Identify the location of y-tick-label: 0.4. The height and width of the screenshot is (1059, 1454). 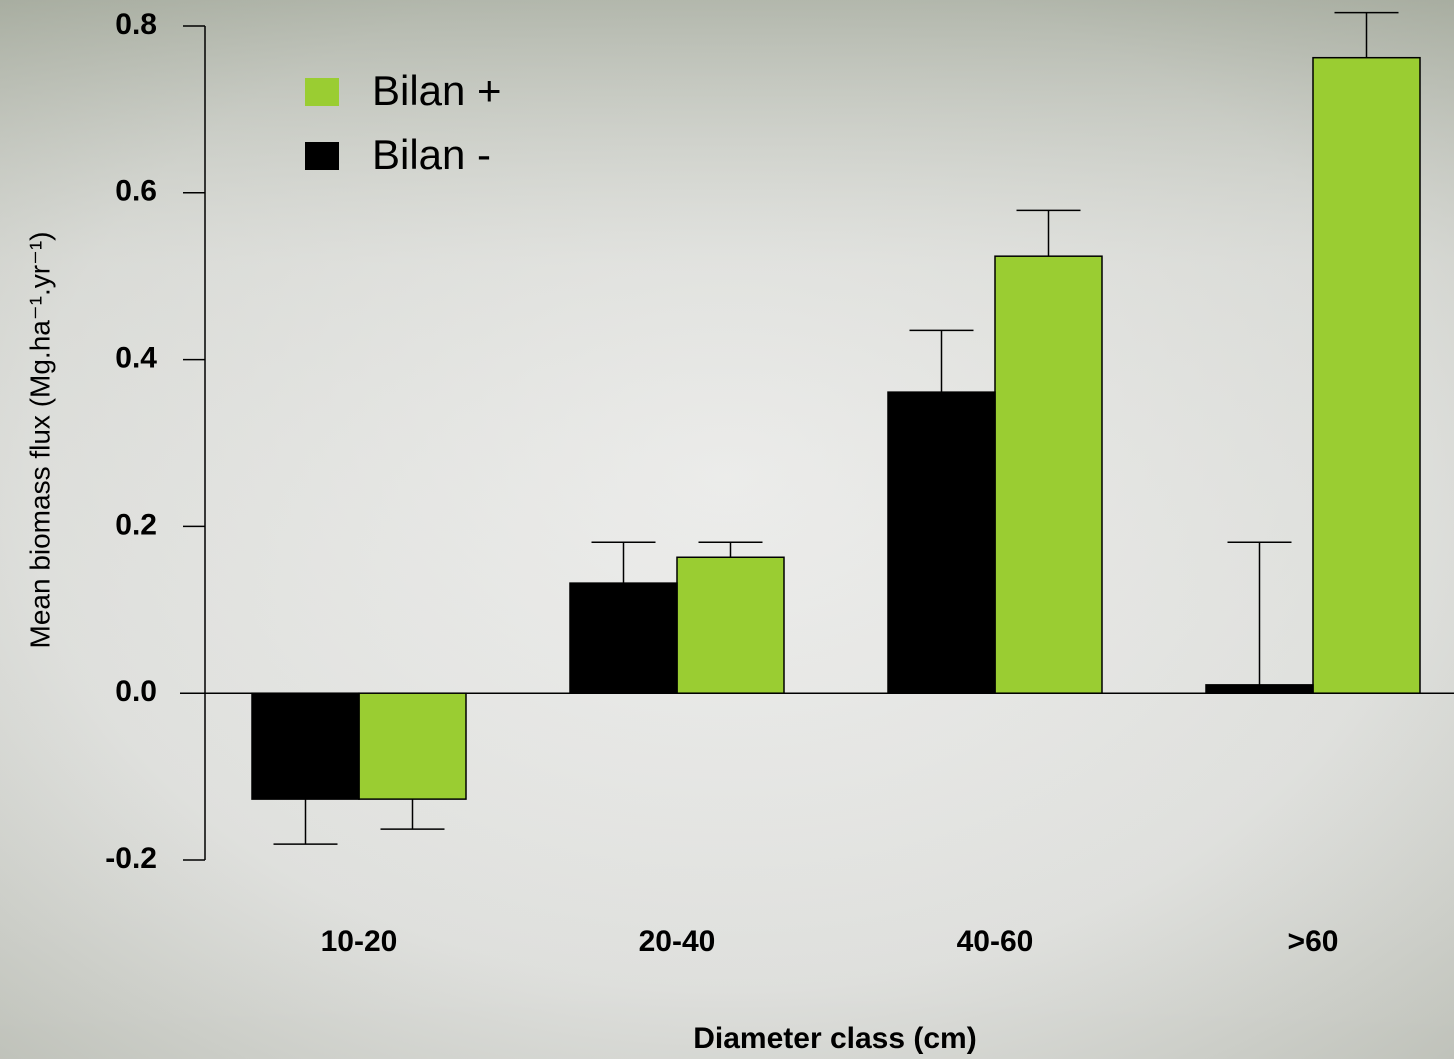
(136, 358).